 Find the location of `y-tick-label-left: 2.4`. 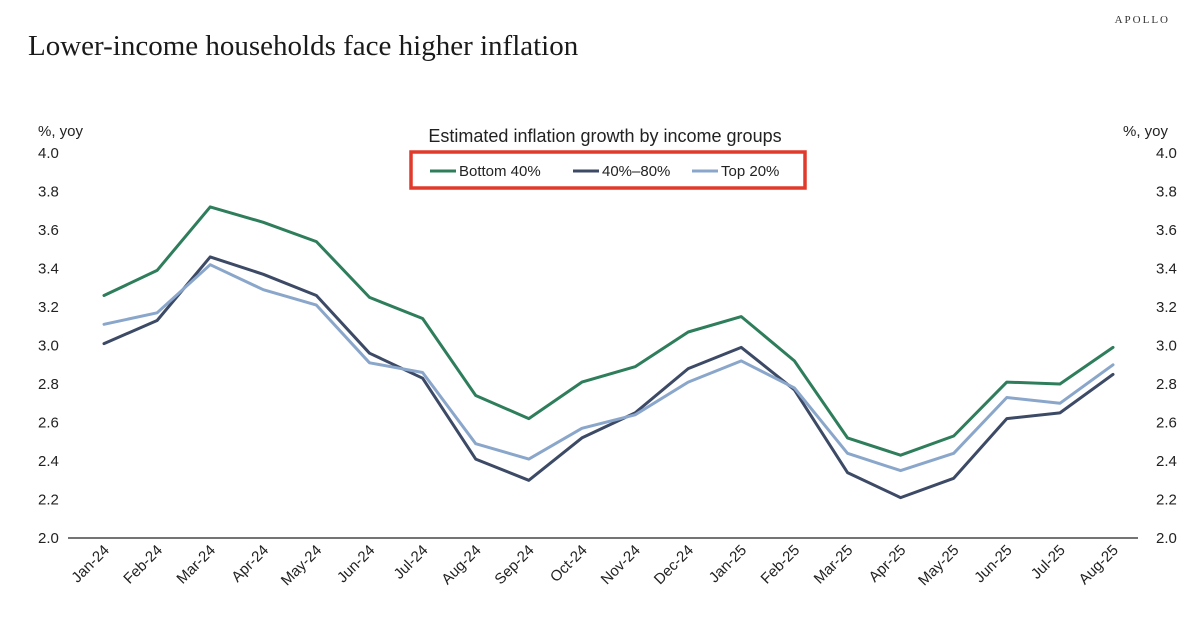

y-tick-label-left: 2.4 is located at coordinates (48, 461).